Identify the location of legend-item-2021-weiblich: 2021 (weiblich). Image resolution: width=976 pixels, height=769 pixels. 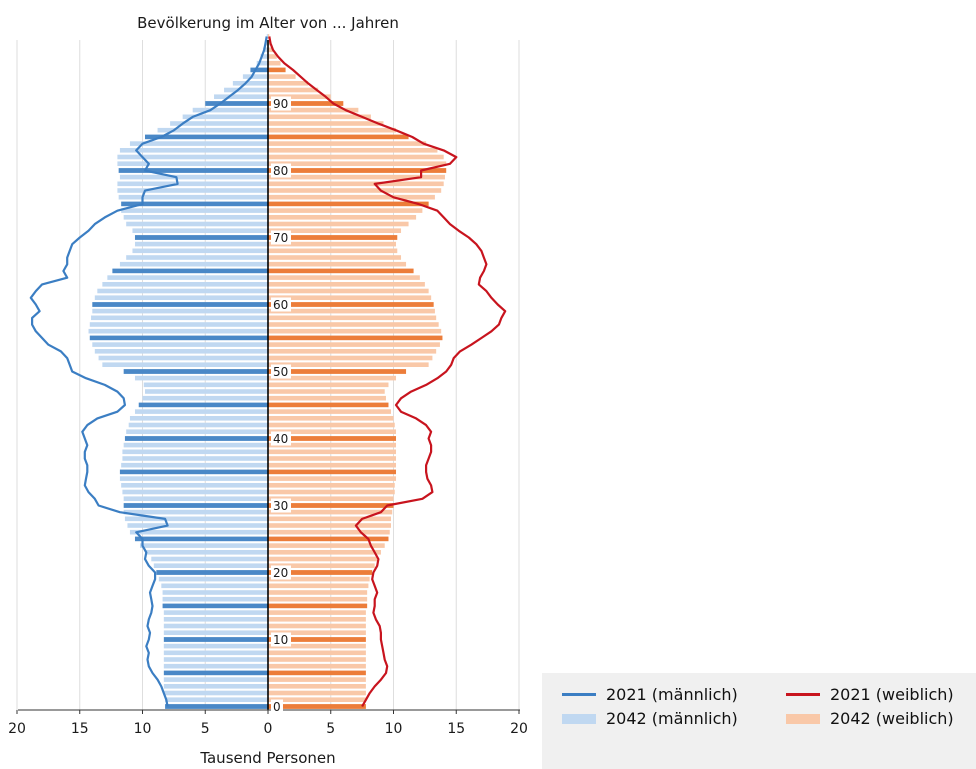
(870, 694).